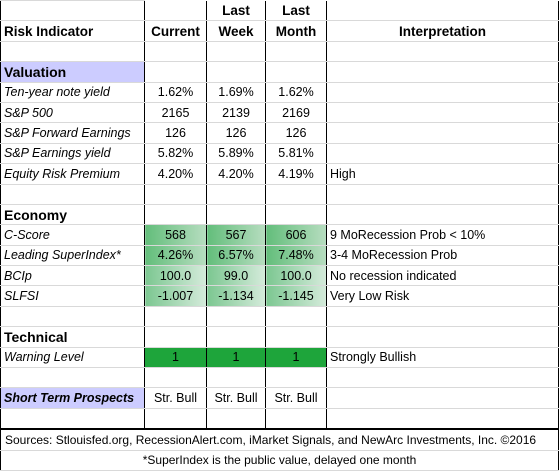 The height and width of the screenshot is (471, 560). What do you see at coordinates (72, 154) in the screenshot?
I see `row-label: S&P Earnings yield` at bounding box center [72, 154].